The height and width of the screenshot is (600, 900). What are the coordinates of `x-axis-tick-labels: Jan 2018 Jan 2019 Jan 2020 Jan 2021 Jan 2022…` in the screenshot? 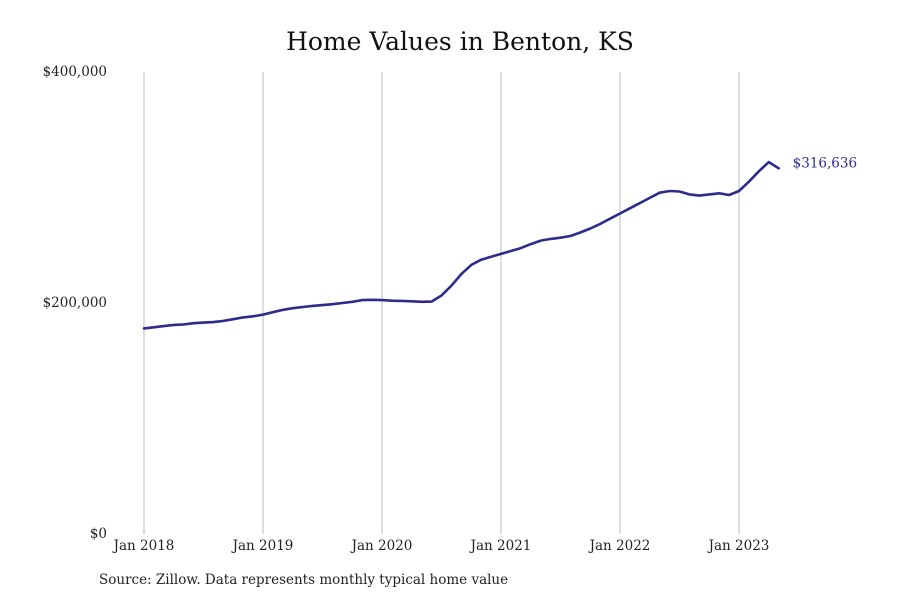 It's located at (441, 546).